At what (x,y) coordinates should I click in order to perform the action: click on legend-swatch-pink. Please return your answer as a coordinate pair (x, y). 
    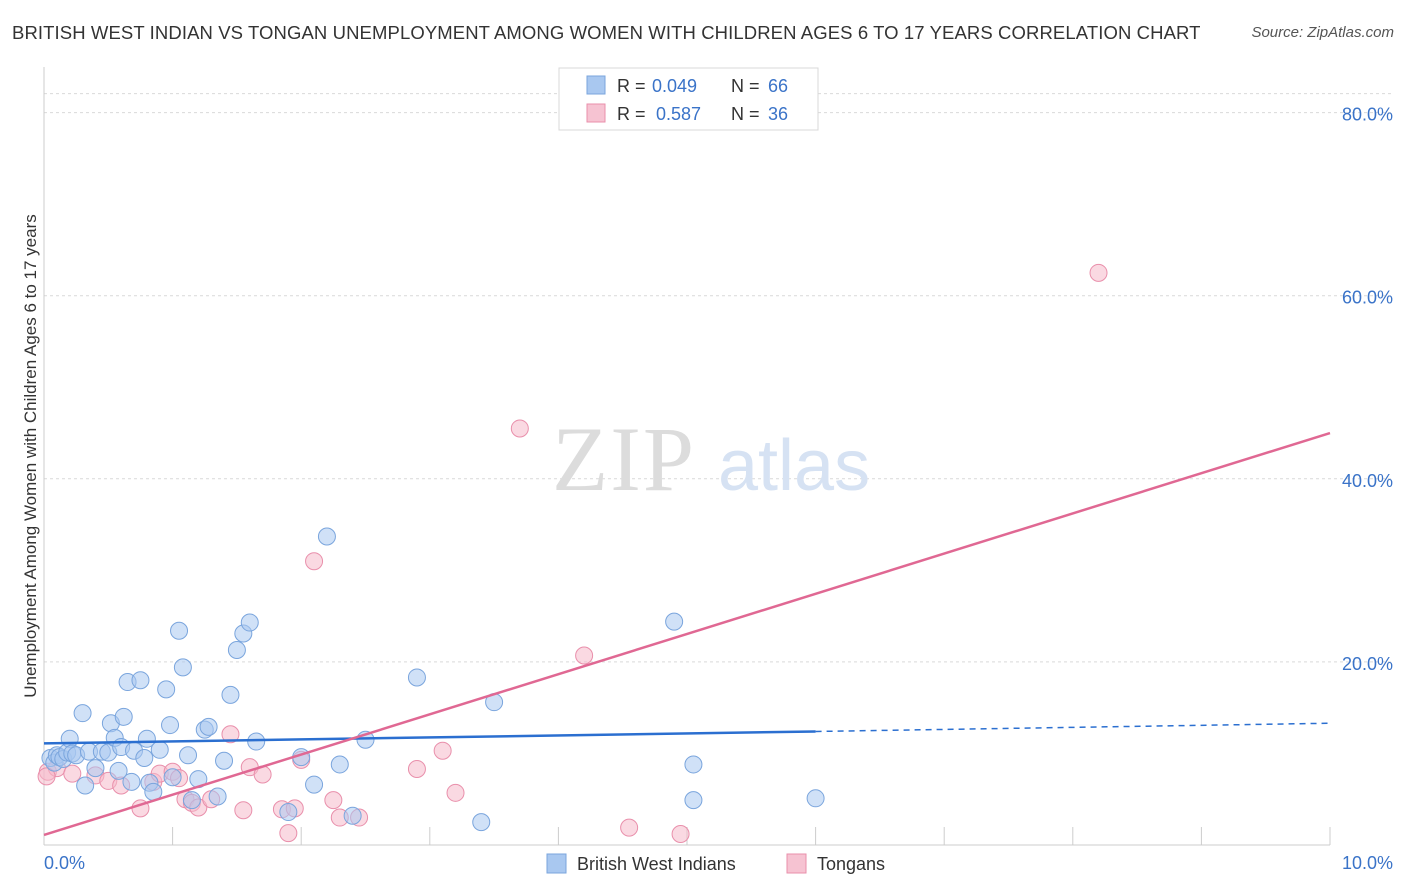
    Looking at the image, I should click on (596, 113).